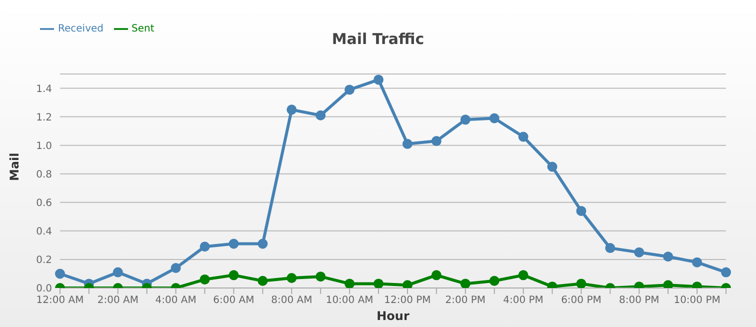 The image size is (756, 327). Describe the element at coordinates (44, 232) in the screenshot. I see `y-tick-label: 0.4` at that location.